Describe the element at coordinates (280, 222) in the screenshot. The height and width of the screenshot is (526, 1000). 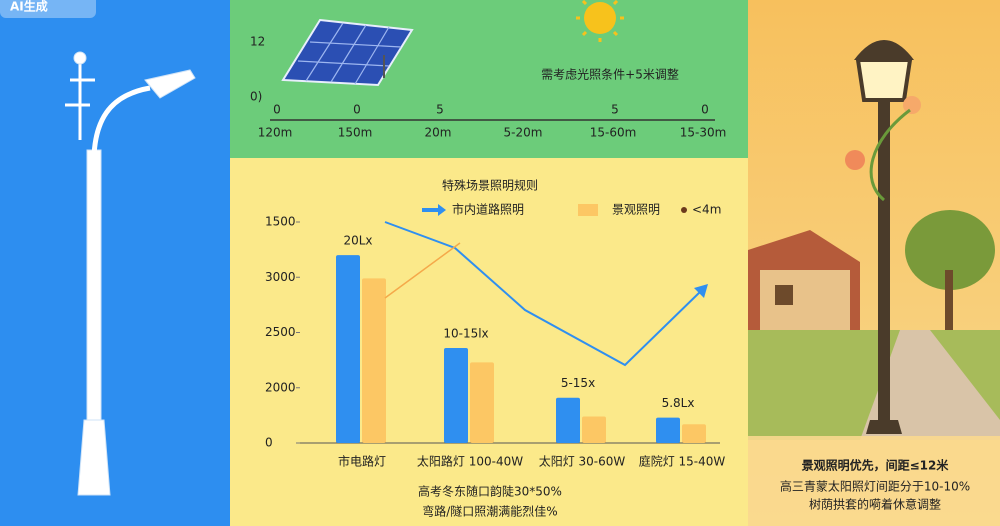
I see `y-tick-label: 1500` at that location.